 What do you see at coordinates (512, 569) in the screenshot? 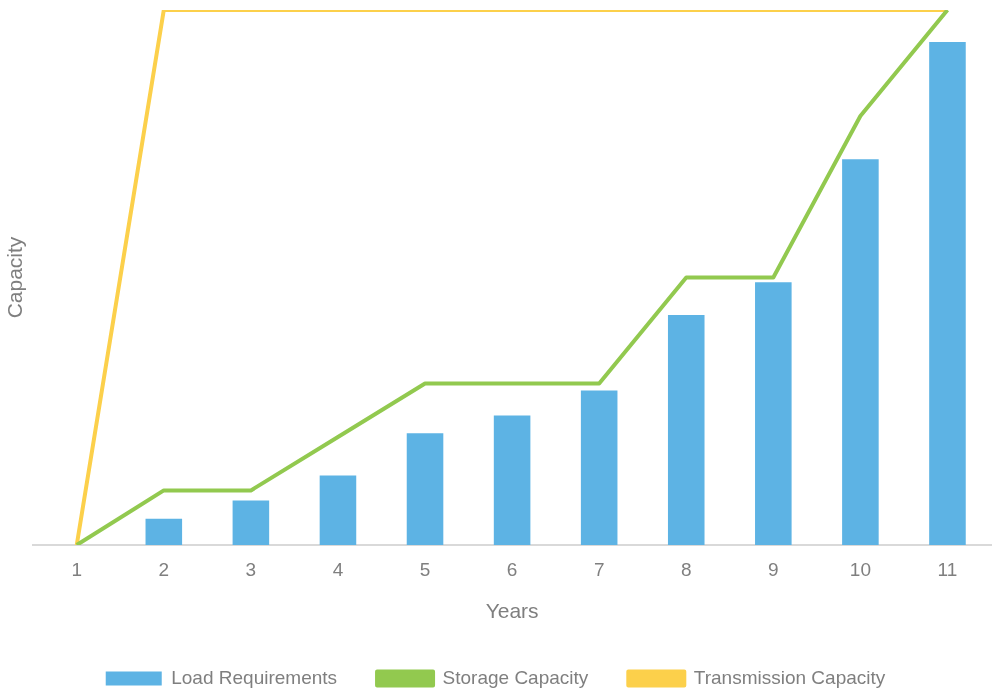
I see `x-tick-label: 6` at bounding box center [512, 569].